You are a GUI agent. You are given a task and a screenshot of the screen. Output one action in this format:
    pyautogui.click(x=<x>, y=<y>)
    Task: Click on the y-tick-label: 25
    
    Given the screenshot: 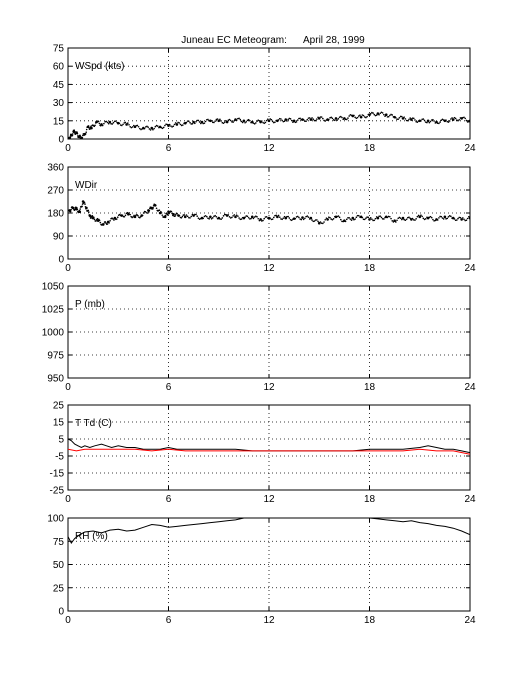 What is the action you would take?
    pyautogui.click(x=59, y=406)
    